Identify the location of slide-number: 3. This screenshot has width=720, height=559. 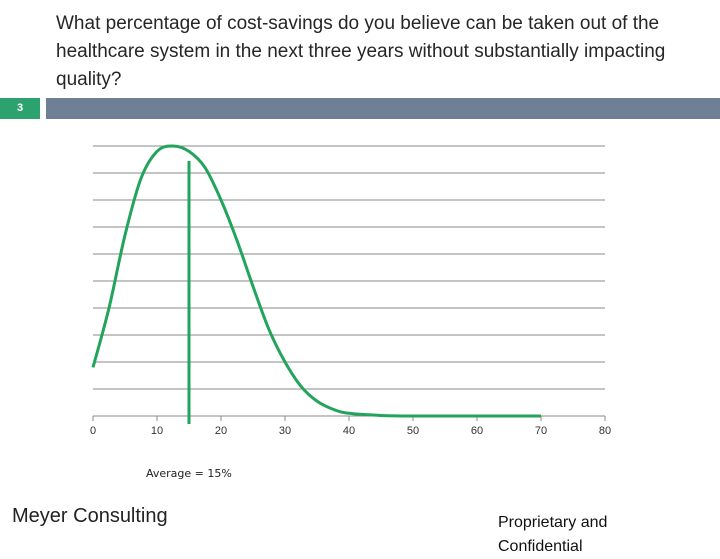
(20, 108).